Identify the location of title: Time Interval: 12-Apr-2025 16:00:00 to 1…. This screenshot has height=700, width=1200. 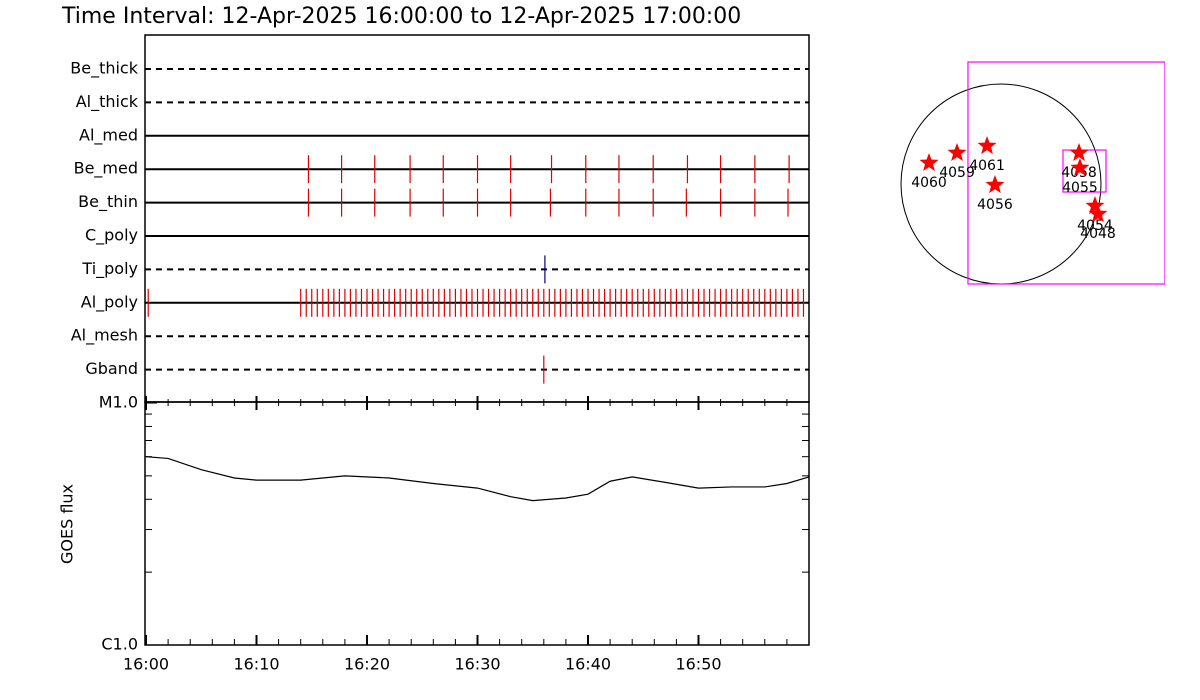
(401, 16).